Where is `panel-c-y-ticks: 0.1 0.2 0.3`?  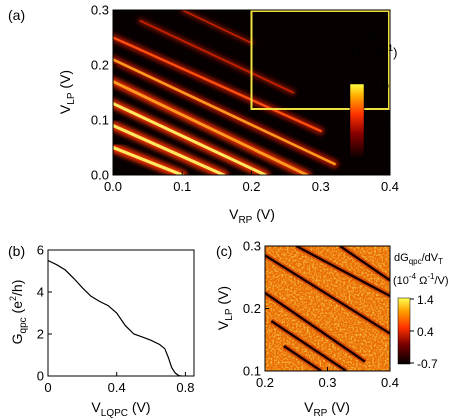
panel-c-y-ticks: 0.1 0.2 0.3 is located at coordinates (256, 309).